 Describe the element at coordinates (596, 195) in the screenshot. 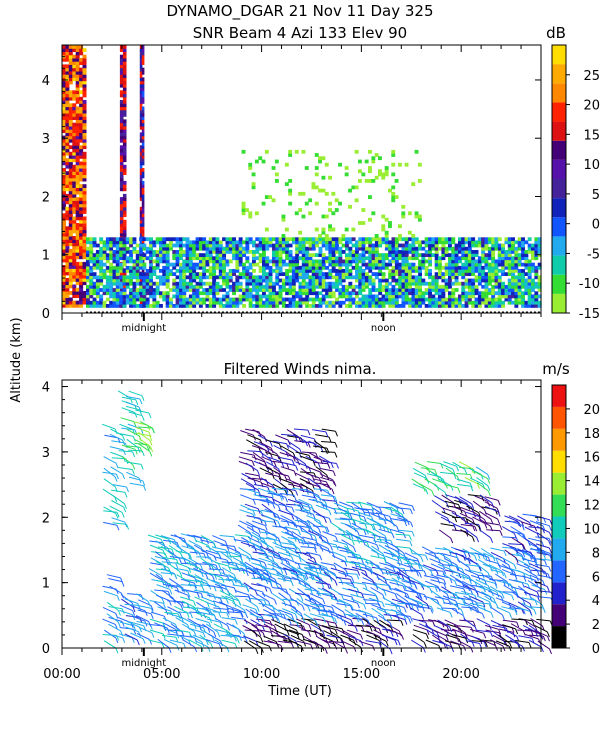

I see `colorbar-tick-label: 5` at that location.